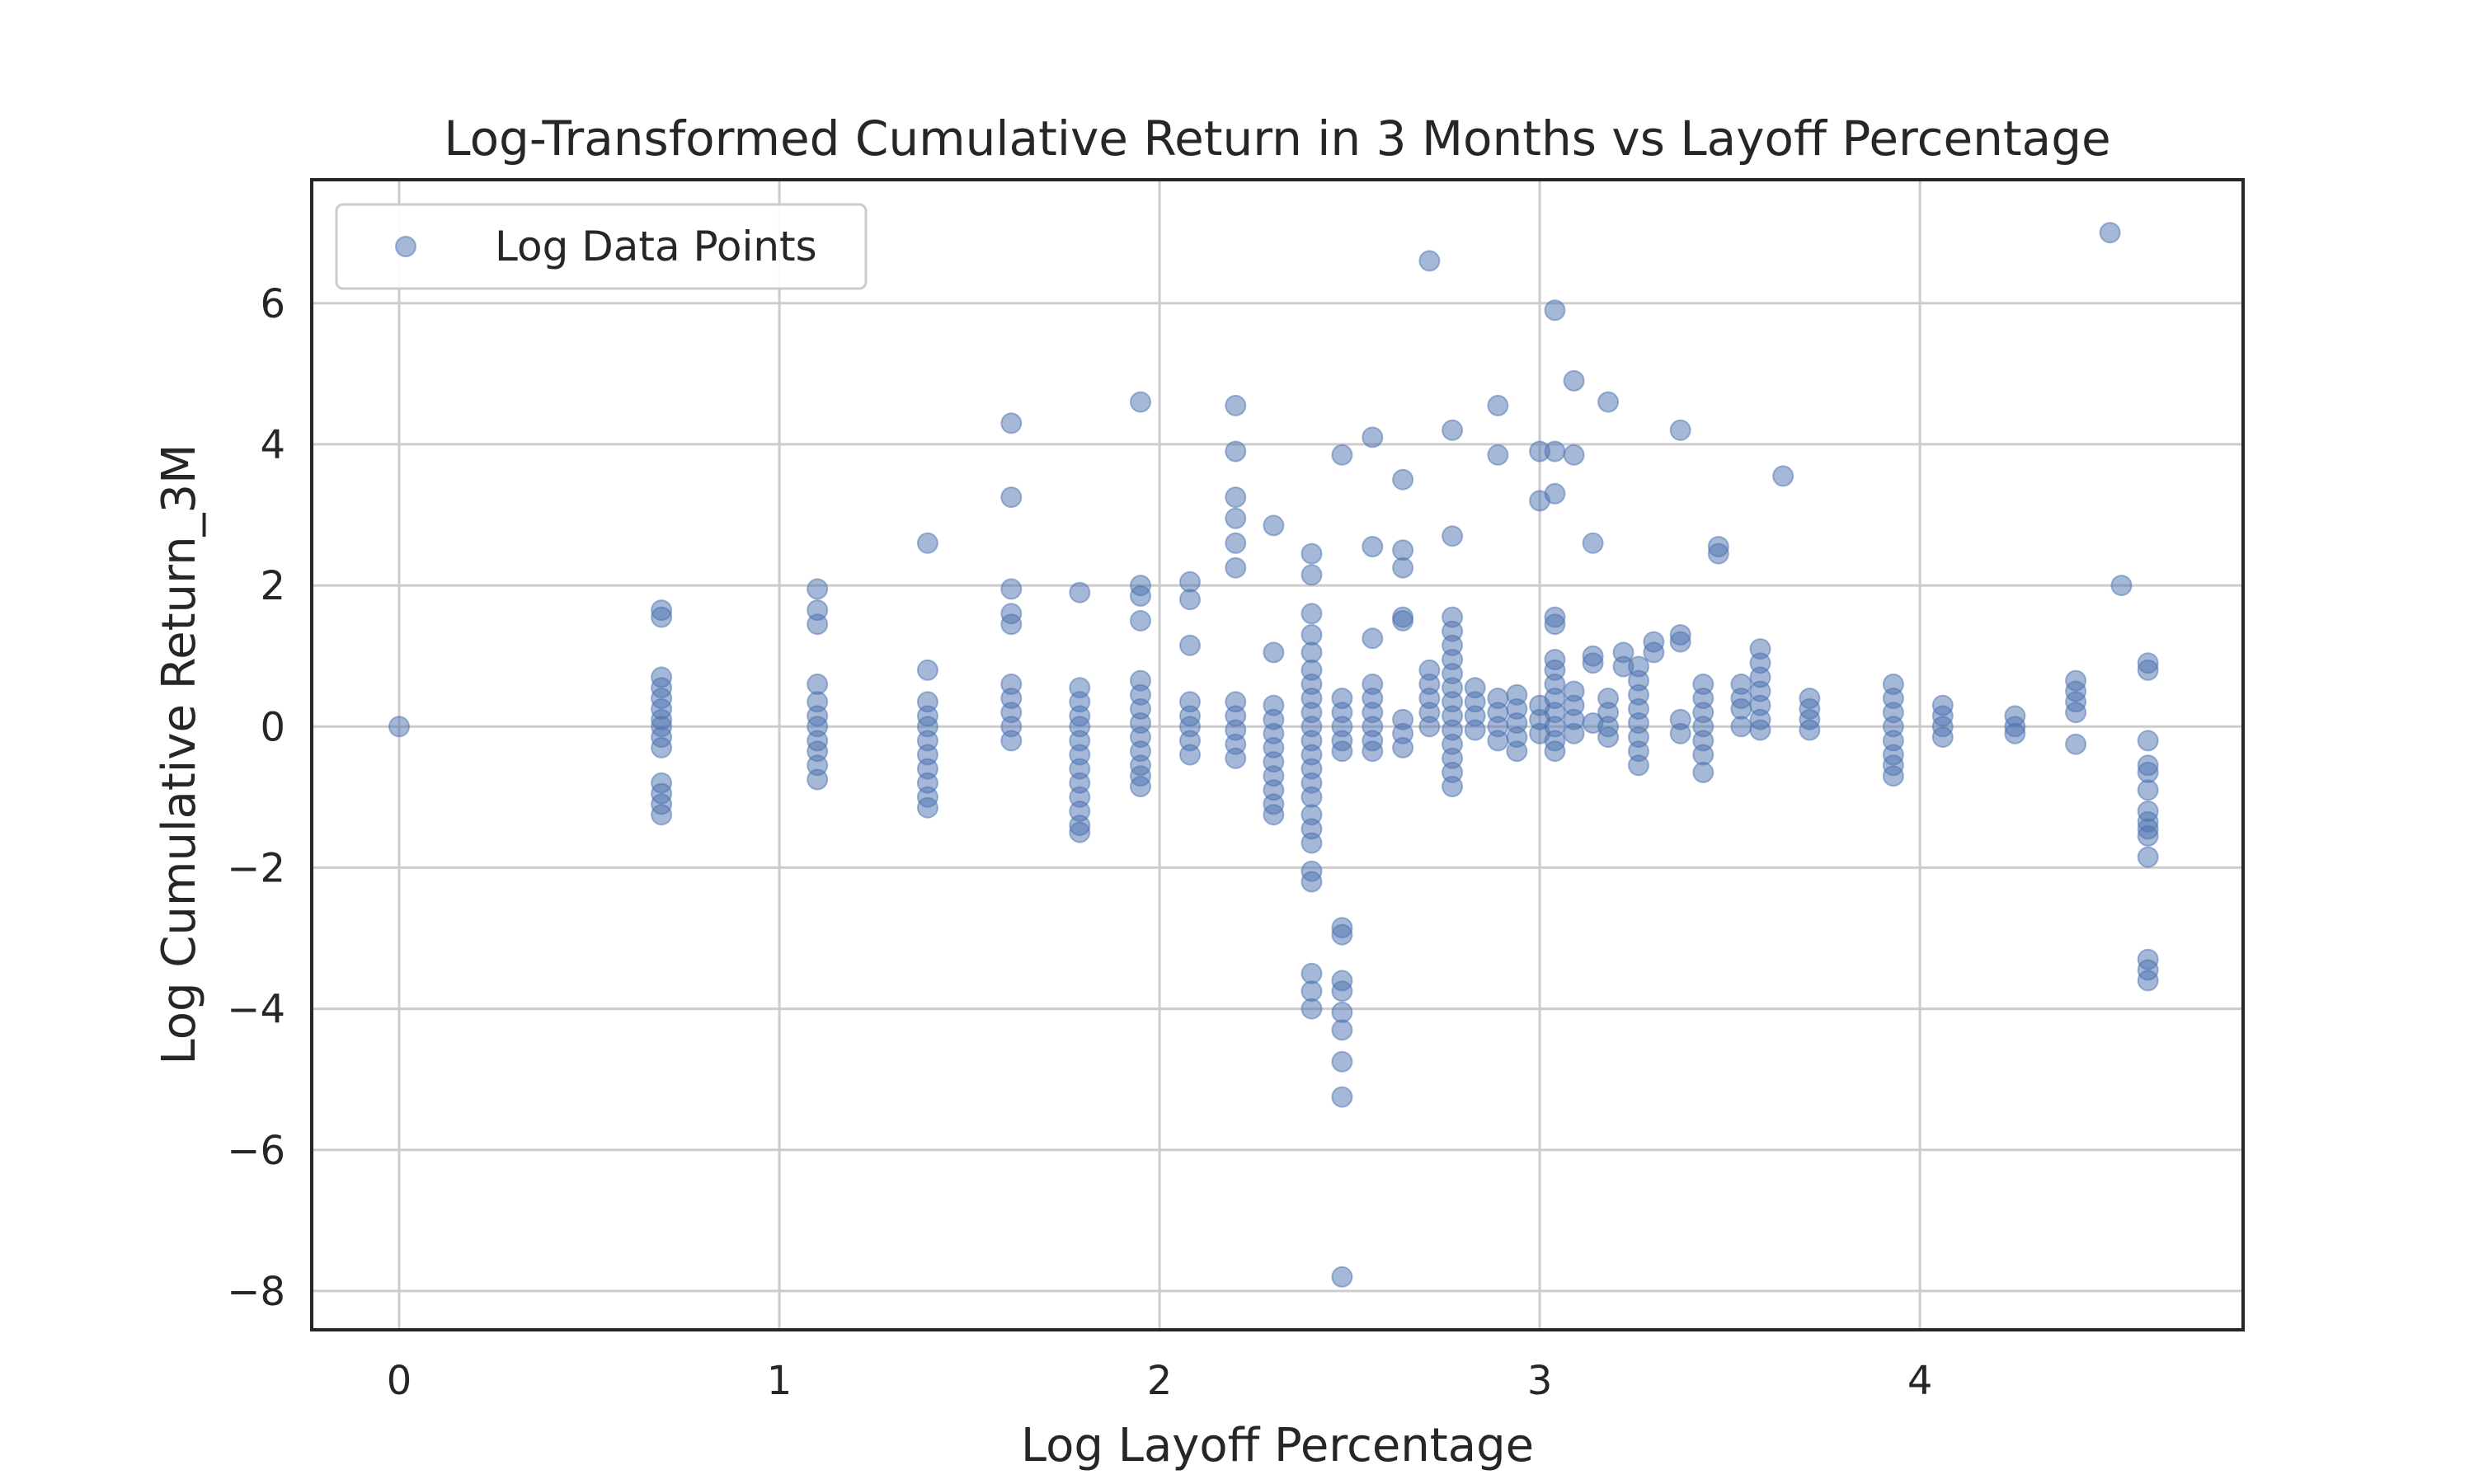 This screenshot has width=2474, height=1484. Describe the element at coordinates (179, 754) in the screenshot. I see `y-axis-label: Log Cumulative Return_3M` at that location.